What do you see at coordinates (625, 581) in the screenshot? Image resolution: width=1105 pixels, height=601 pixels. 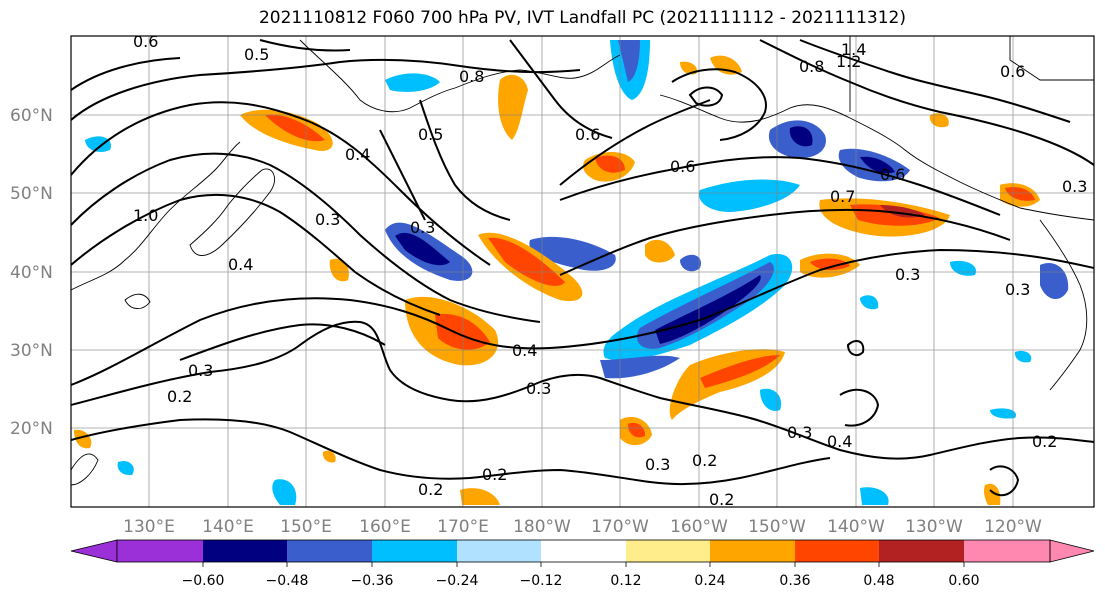 I see `colorbar-tick-label: 0.12` at bounding box center [625, 581].